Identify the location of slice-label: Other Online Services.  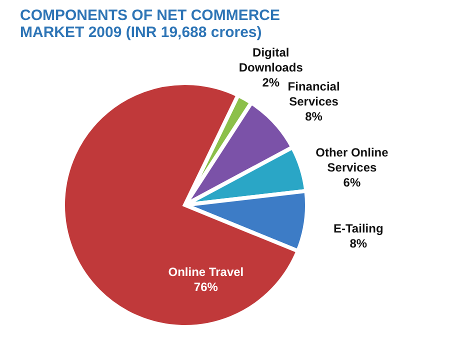
(352, 160).